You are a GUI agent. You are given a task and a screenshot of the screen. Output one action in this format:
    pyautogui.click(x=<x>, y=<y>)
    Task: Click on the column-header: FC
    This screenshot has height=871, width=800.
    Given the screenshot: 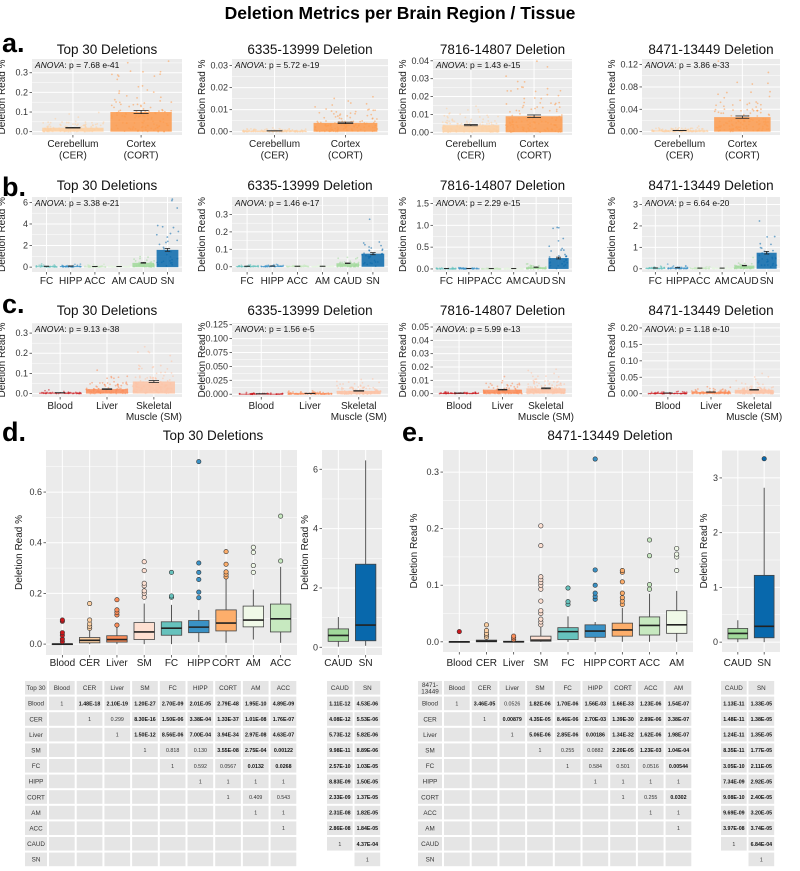 What is the action you would take?
    pyautogui.click(x=567, y=688)
    